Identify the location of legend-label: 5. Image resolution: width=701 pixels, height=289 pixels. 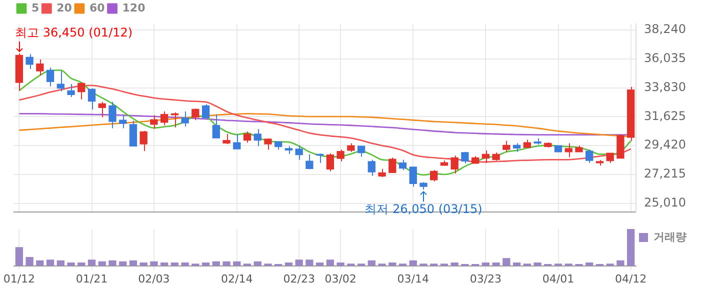
(36, 7).